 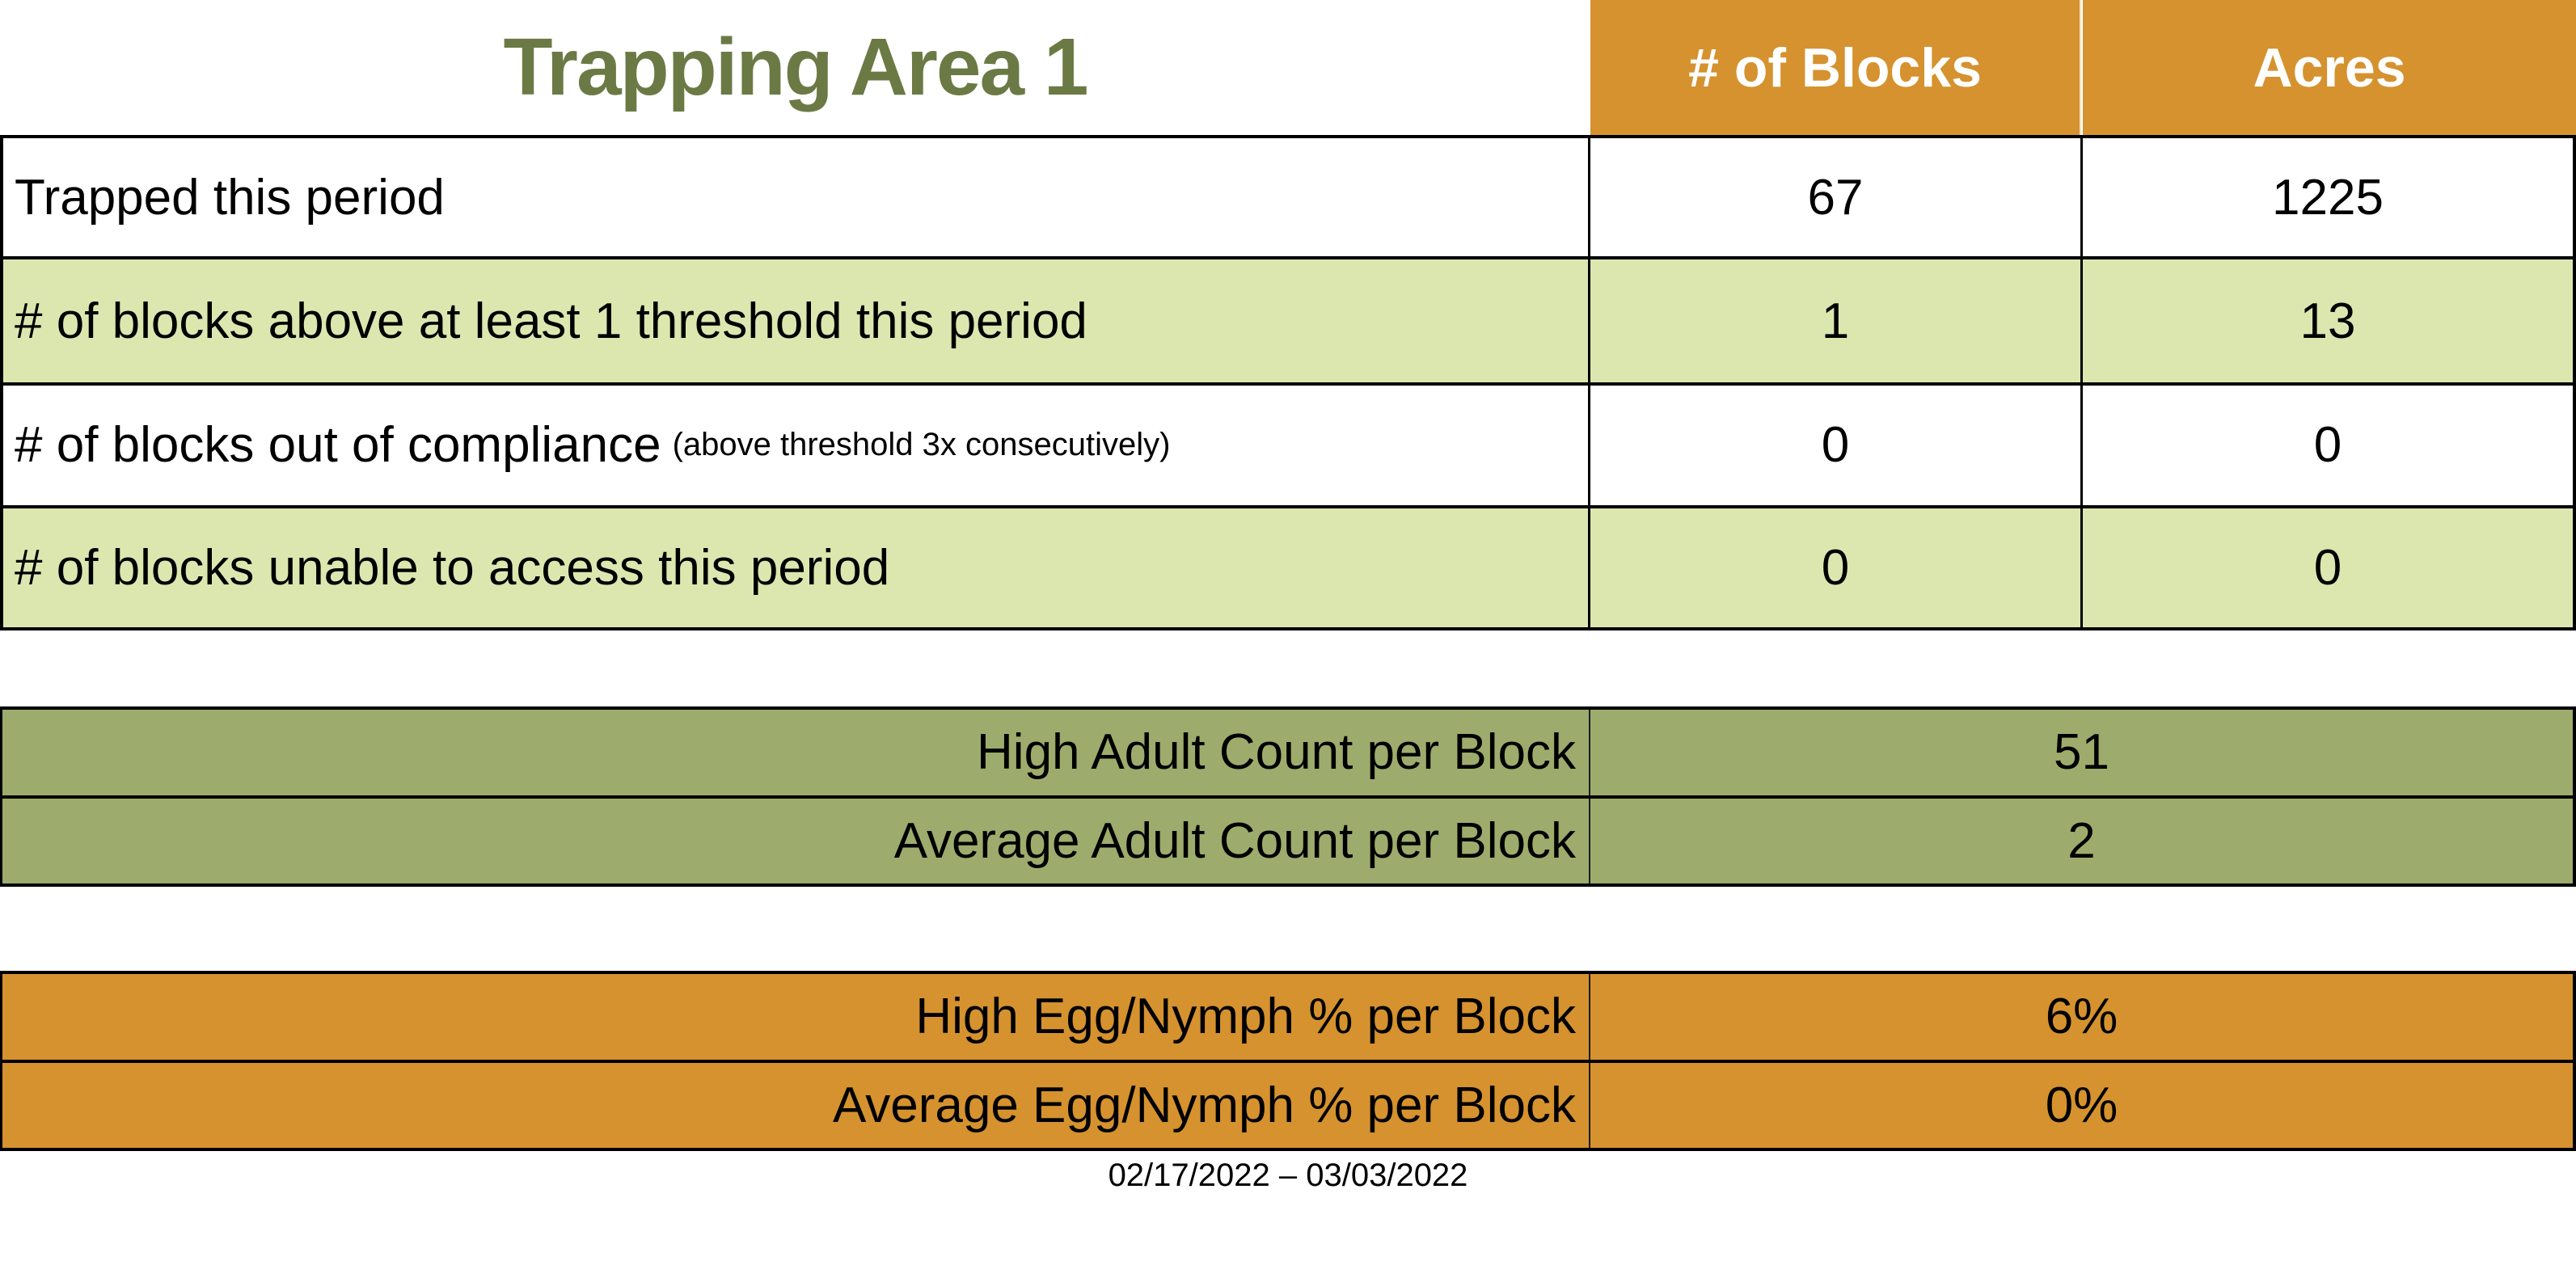 What do you see at coordinates (796, 841) in the screenshot?
I see `row-label: Average Adult Count per Block` at bounding box center [796, 841].